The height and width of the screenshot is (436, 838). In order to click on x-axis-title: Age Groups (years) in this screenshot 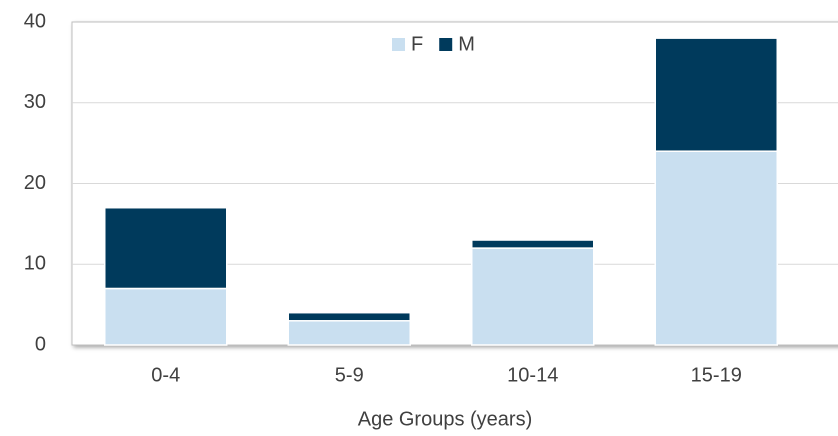, I will do `click(445, 419)`.